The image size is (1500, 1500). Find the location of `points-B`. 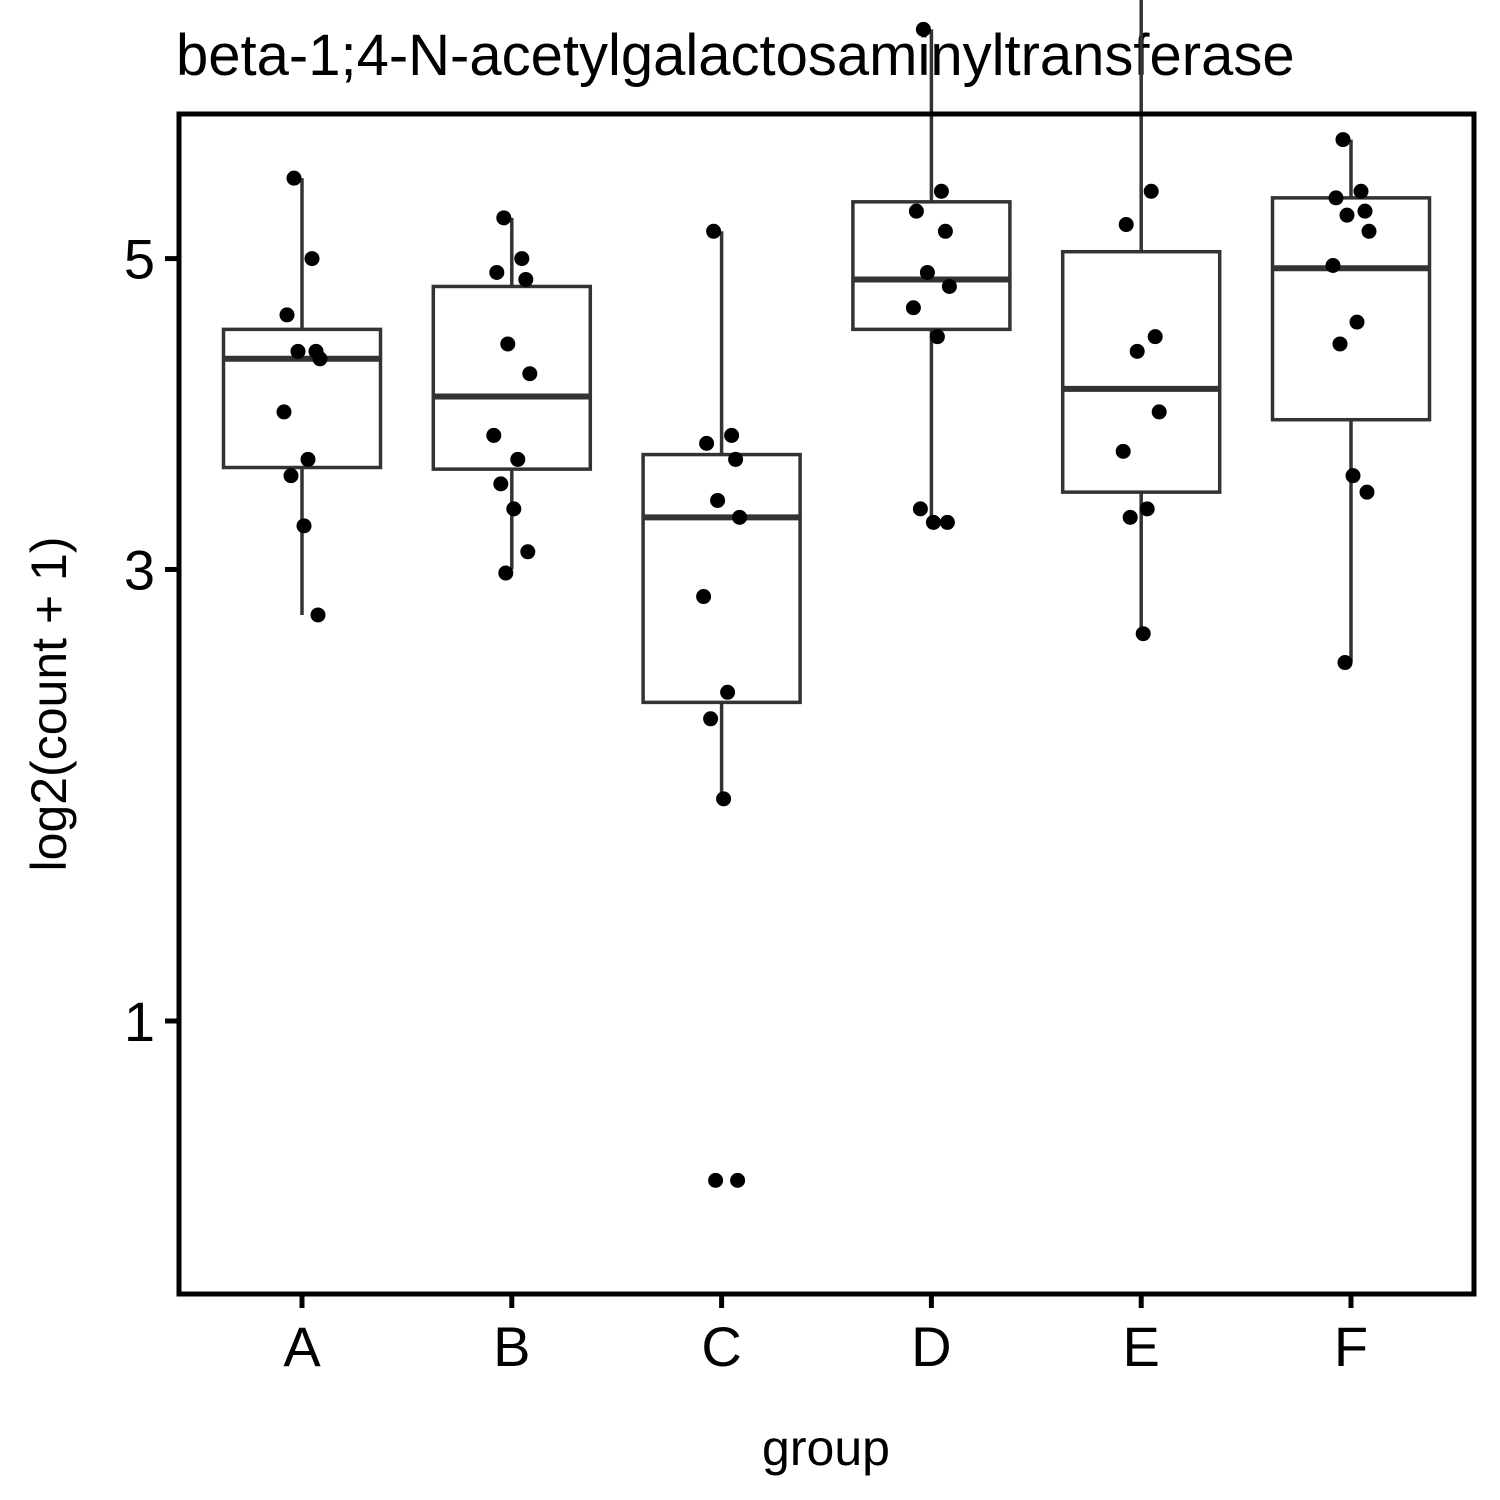

points-B is located at coordinates (512, 395).